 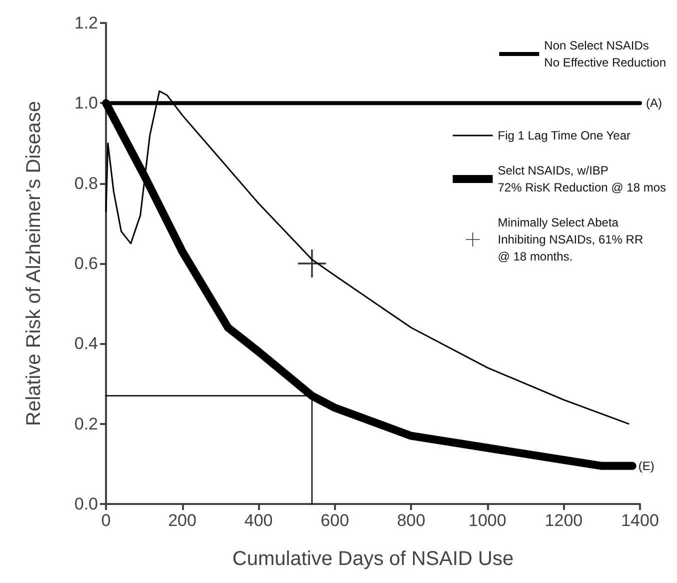 What do you see at coordinates (86, 23) in the screenshot?
I see `y-tick-label: 1.2` at bounding box center [86, 23].